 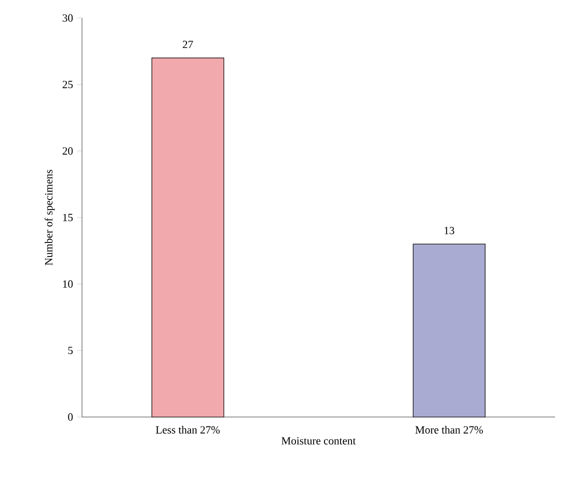 What do you see at coordinates (68, 218) in the screenshot?
I see `y-tick-label: 15` at bounding box center [68, 218].